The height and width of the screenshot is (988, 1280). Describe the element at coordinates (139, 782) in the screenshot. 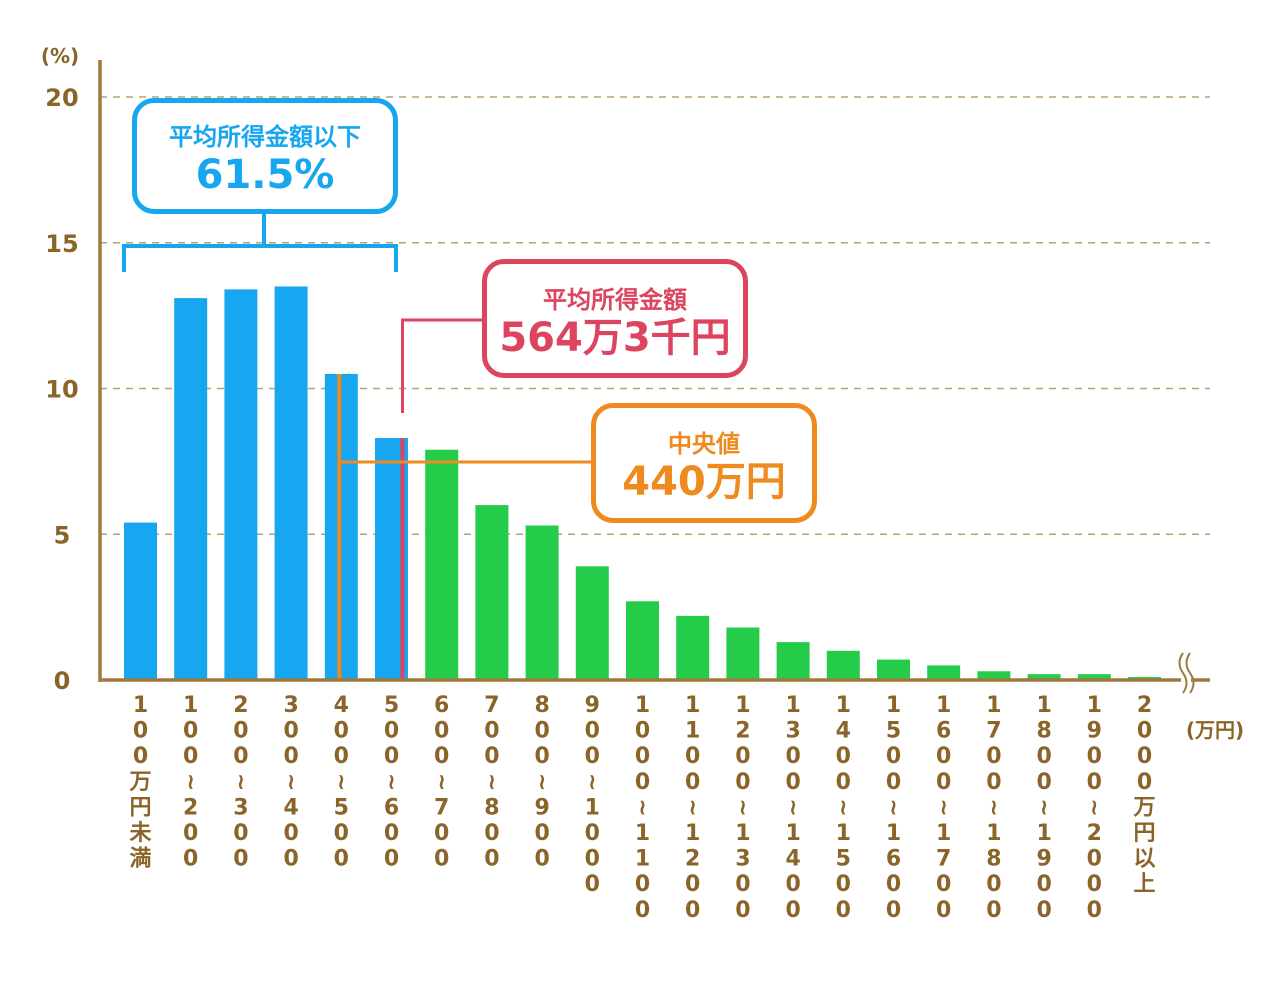

I see `x-tick-label: 1 0 0 万円未満` at that location.